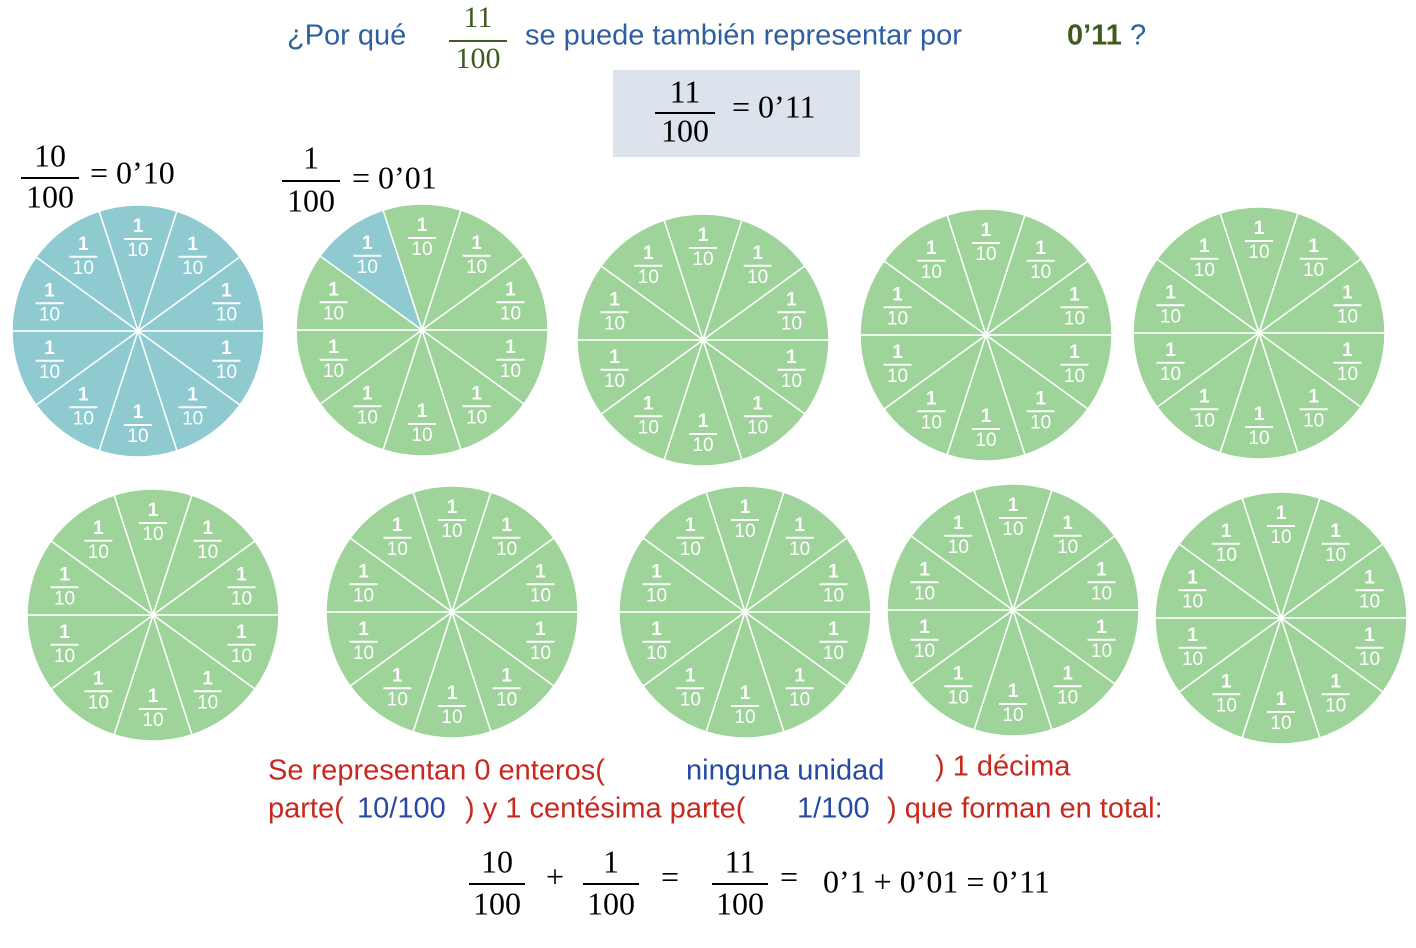 The width and height of the screenshot is (1416, 948). I want to click on numerator: 11, so click(478, 17).